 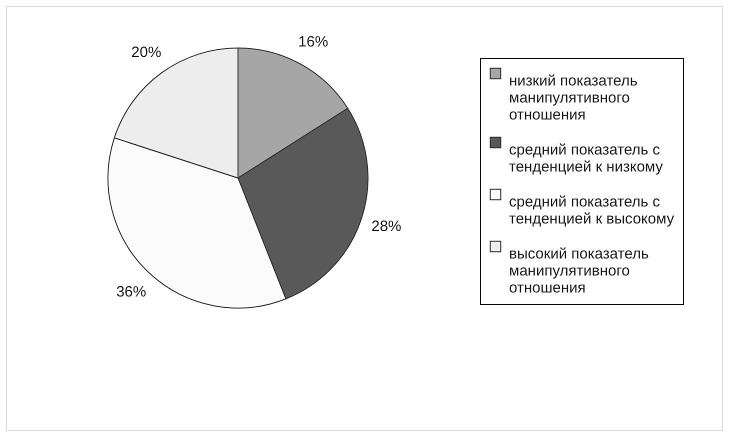 What do you see at coordinates (579, 271) in the screenshot?
I see `legend-label: высокий показатель манипулятивного отношения` at bounding box center [579, 271].